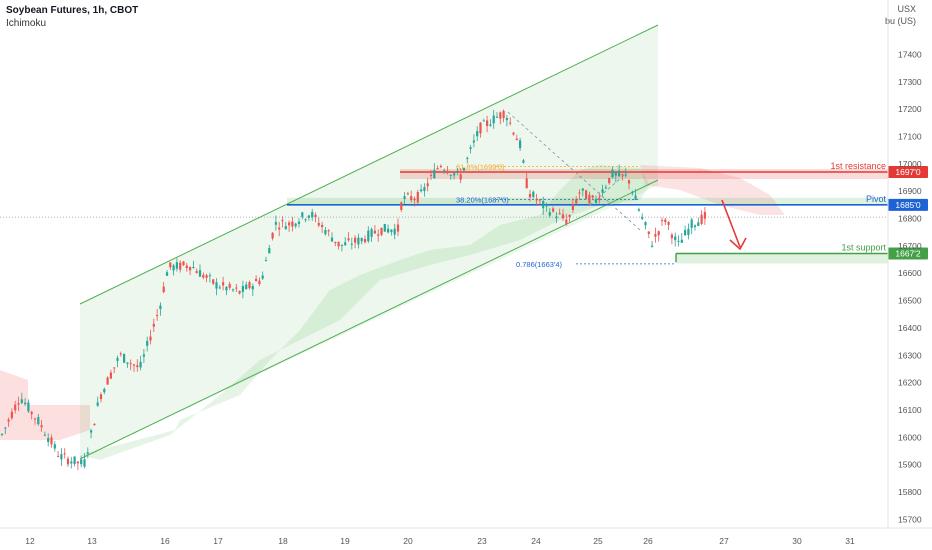 This screenshot has width=932, height=550. What do you see at coordinates (910, 246) in the screenshot?
I see `price-tick-label: 16700` at bounding box center [910, 246].